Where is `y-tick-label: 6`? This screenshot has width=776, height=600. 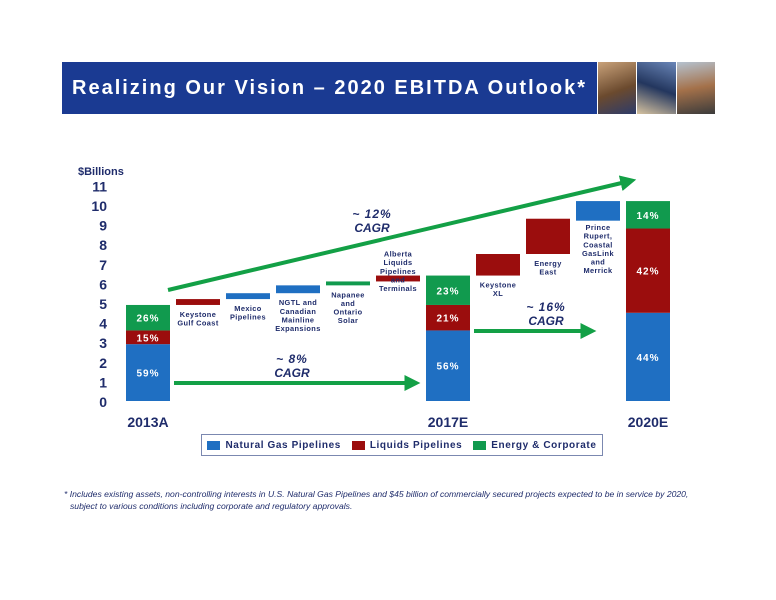
y-tick-label: 6 is located at coordinates (103, 284).